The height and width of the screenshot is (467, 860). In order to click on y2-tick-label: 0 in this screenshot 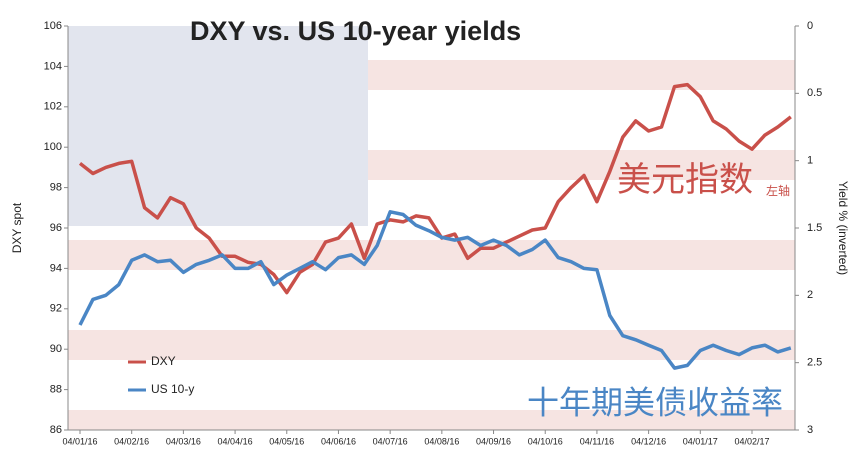, I will do `click(810, 26)`.